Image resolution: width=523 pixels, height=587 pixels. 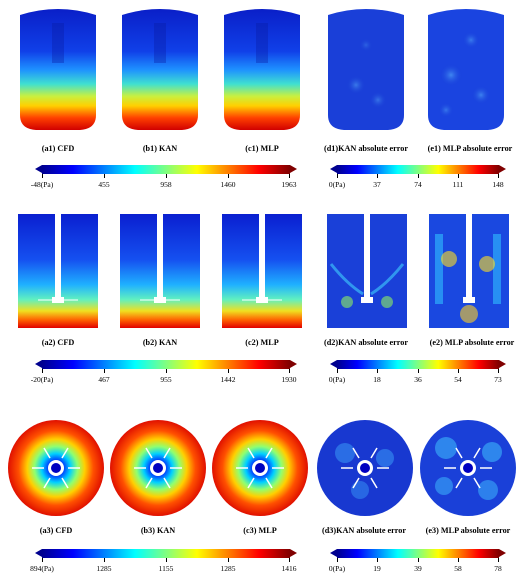 I want to click on caption-a2: (a2) CFD, so click(x=58, y=342).